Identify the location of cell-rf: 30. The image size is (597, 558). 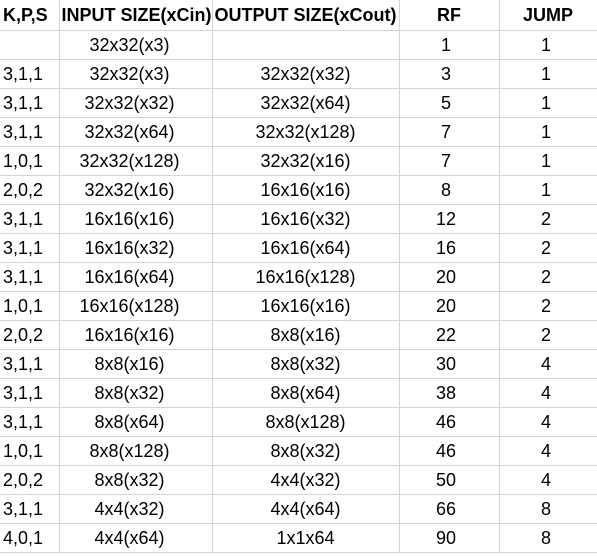
(449, 364).